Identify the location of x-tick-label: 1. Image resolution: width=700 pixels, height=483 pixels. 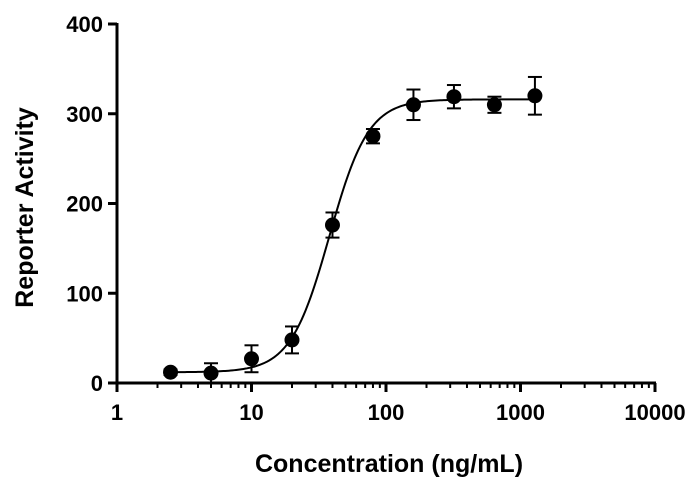
(117, 412).